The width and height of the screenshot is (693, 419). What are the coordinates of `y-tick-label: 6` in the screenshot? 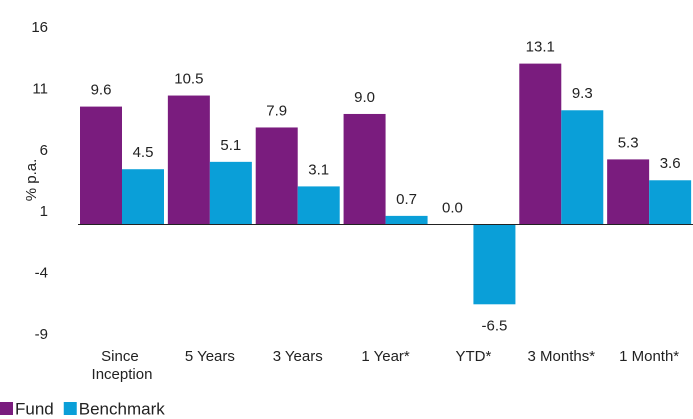 It's located at (44, 150).